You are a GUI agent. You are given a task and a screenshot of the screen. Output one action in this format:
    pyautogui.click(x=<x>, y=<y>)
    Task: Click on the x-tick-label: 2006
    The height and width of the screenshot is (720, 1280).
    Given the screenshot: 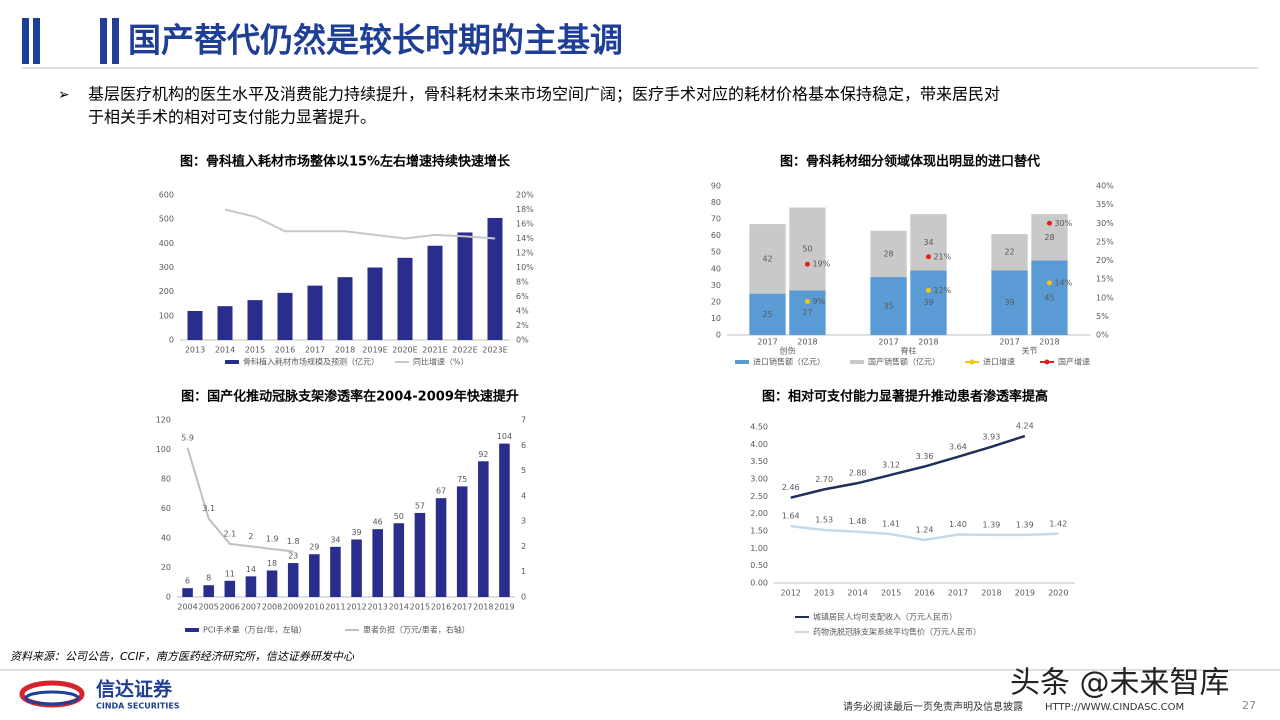 What is the action you would take?
    pyautogui.click(x=230, y=607)
    